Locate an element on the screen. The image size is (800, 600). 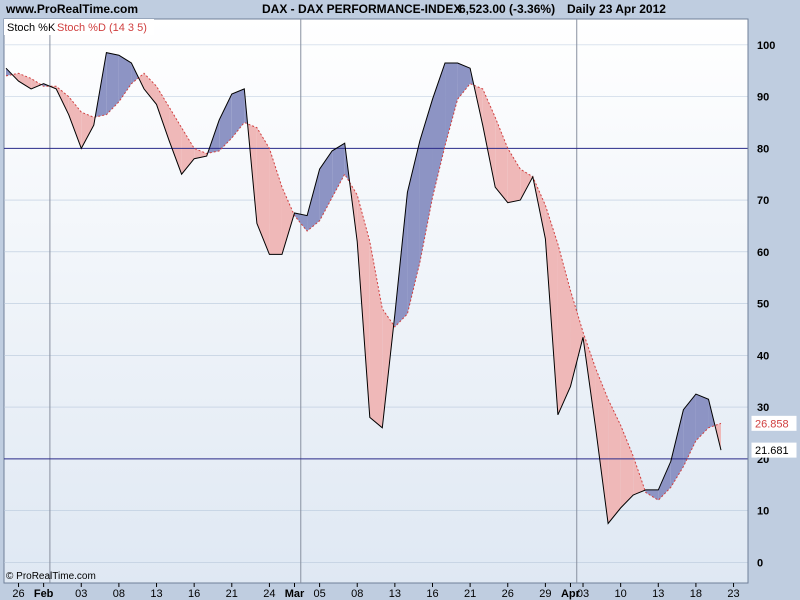
y-tick-label: 50 is located at coordinates (763, 305).